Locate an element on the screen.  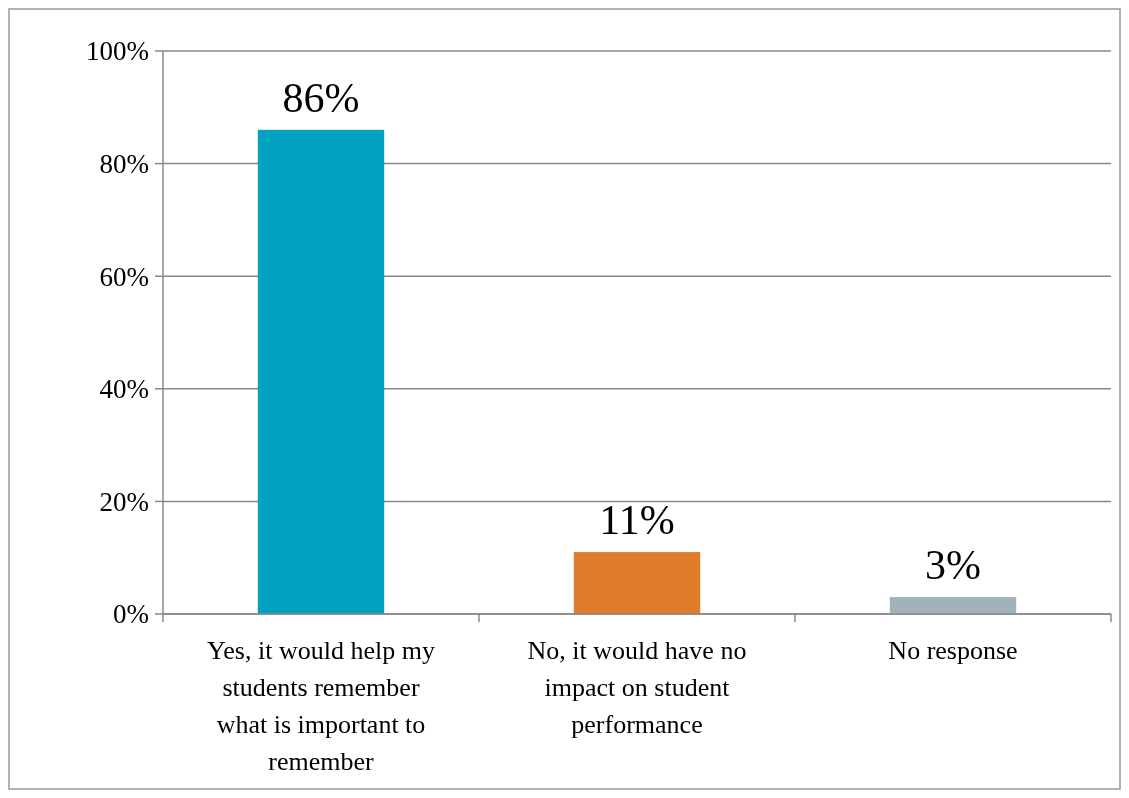
data-label: 11% is located at coordinates (637, 520).